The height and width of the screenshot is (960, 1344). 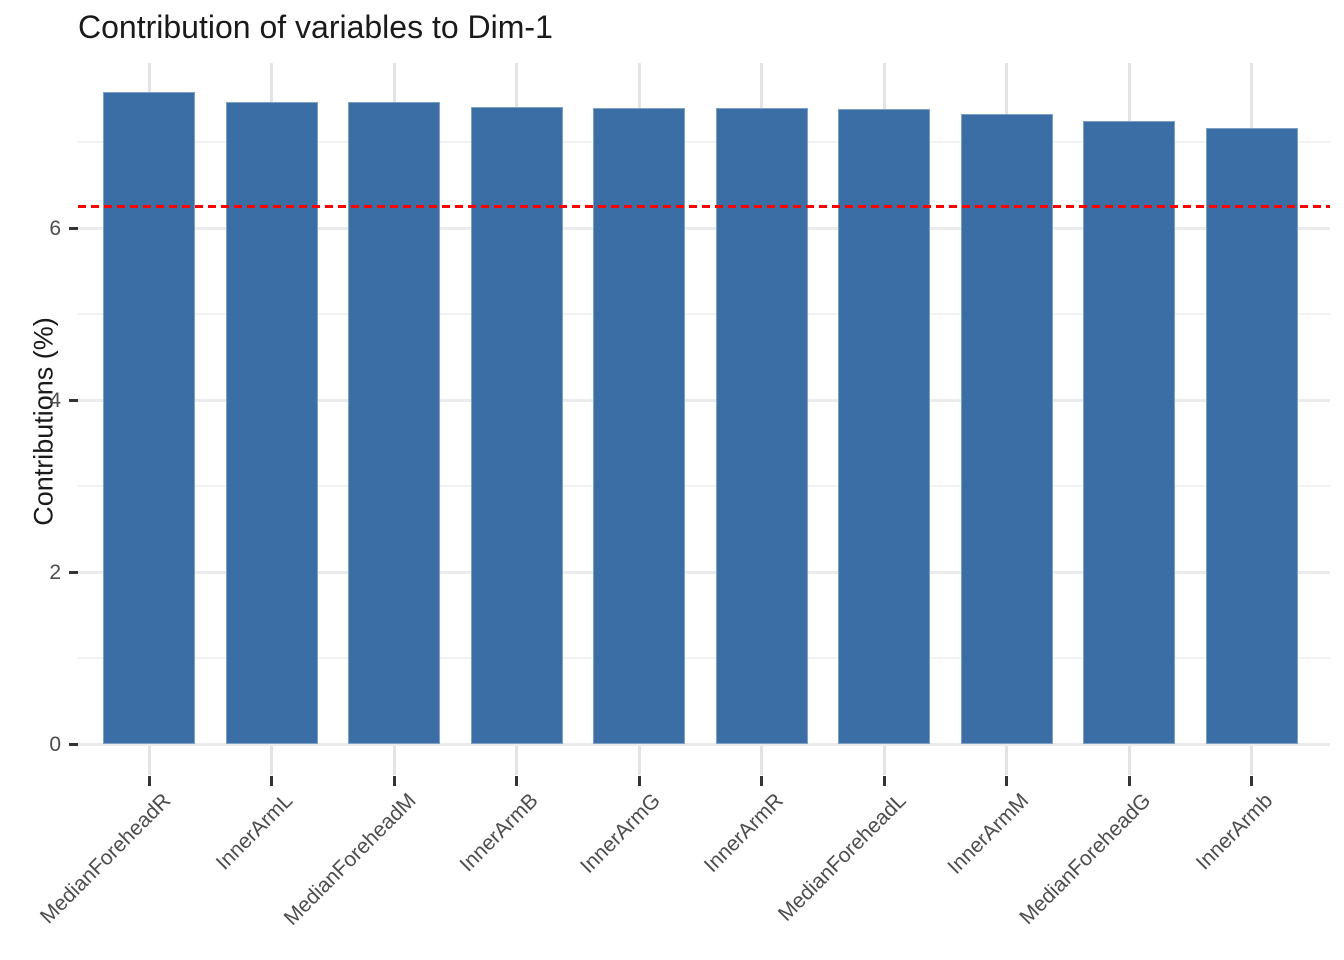 What do you see at coordinates (271, 422) in the screenshot?
I see `bar-InnerArmL` at bounding box center [271, 422].